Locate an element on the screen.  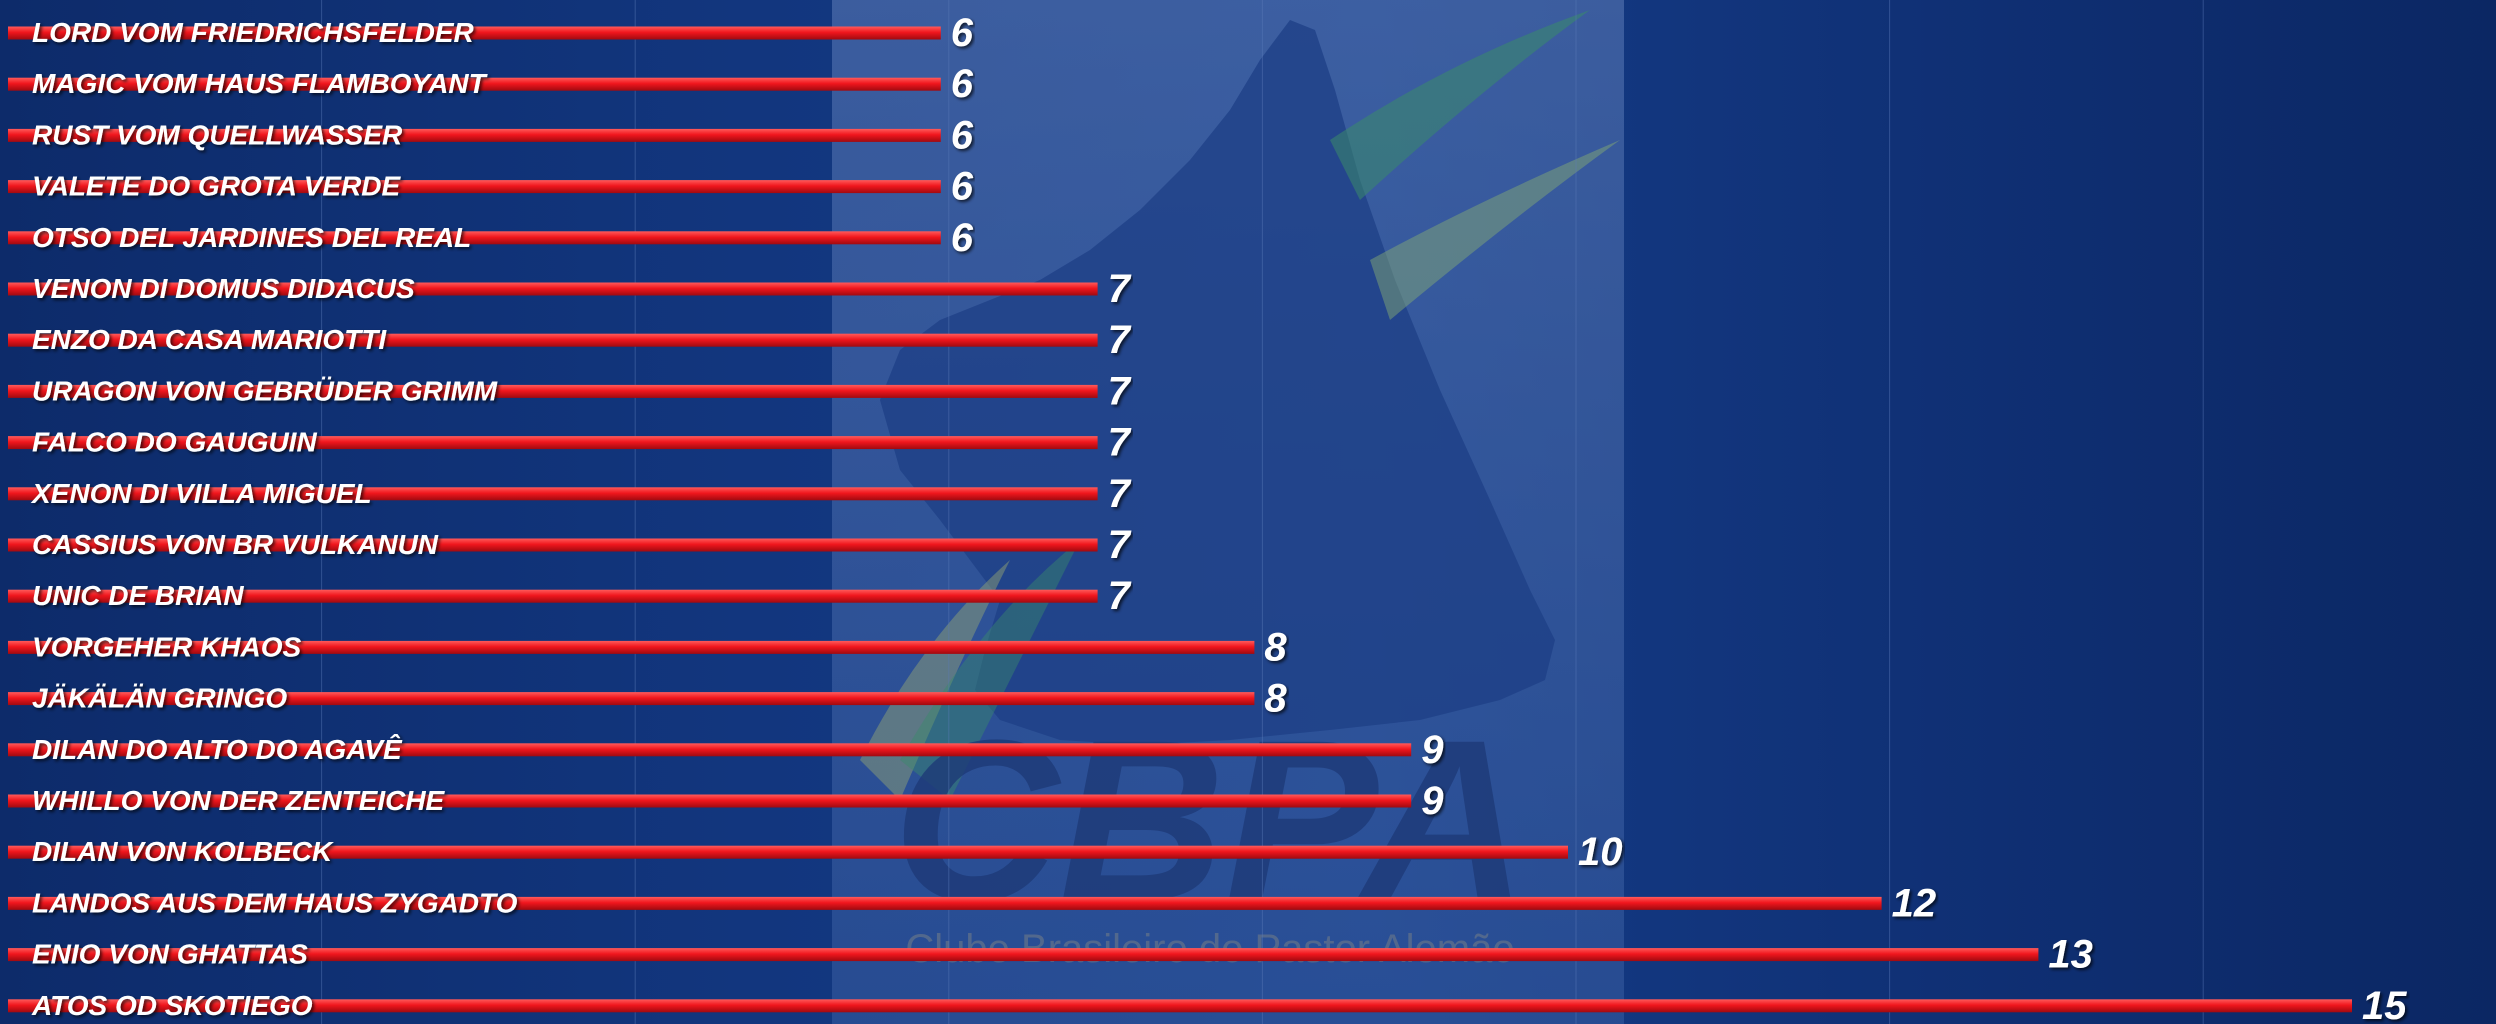
bar-category-label: CASSIUS VON BR VULKANUN is located at coordinates (235, 544).